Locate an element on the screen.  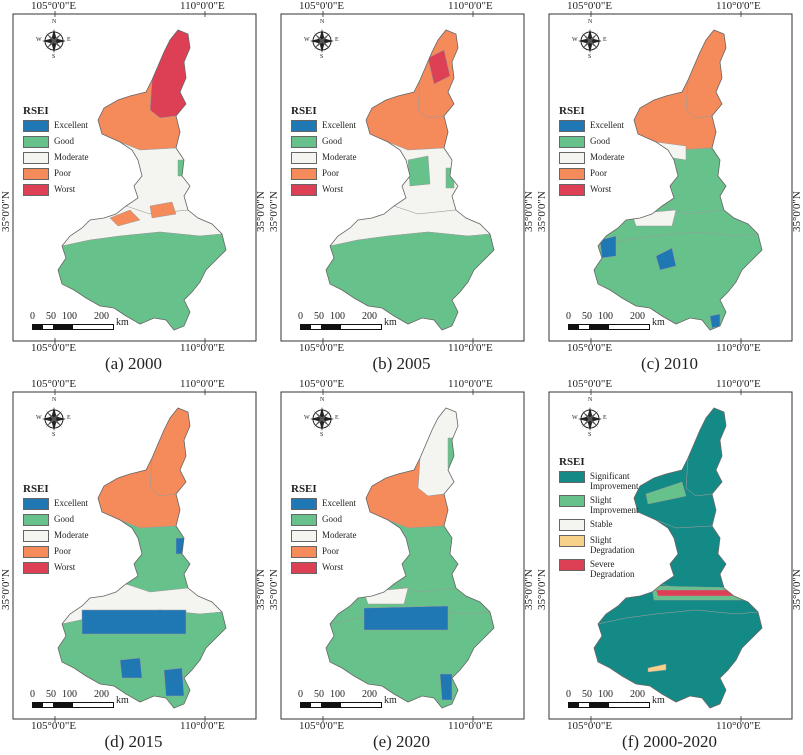
compass-n: N is located at coordinates (590, 400).